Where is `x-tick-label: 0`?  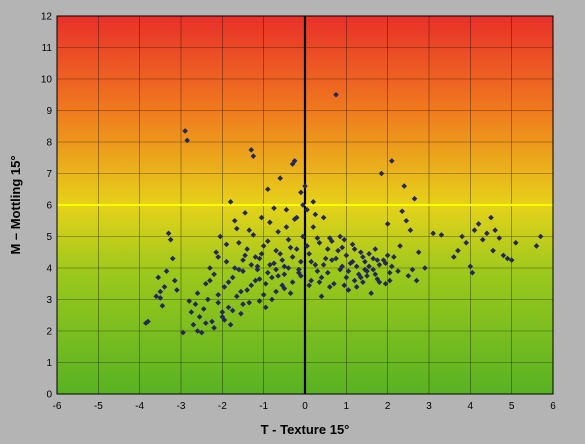
x-tick-label: 0 is located at coordinates (305, 406).